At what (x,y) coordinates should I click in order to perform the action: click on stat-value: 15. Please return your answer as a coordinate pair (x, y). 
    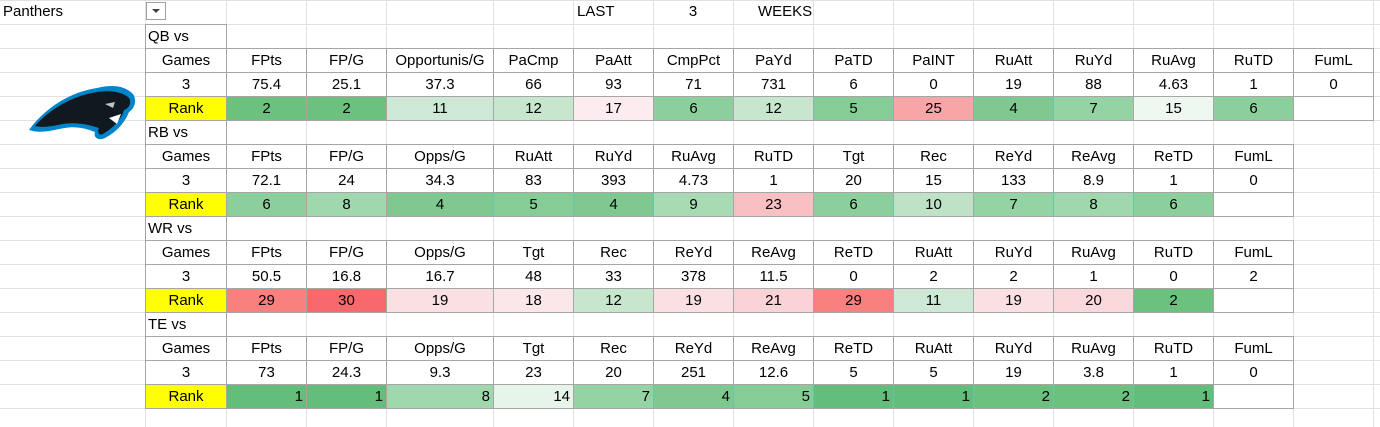
    Looking at the image, I should click on (933, 180).